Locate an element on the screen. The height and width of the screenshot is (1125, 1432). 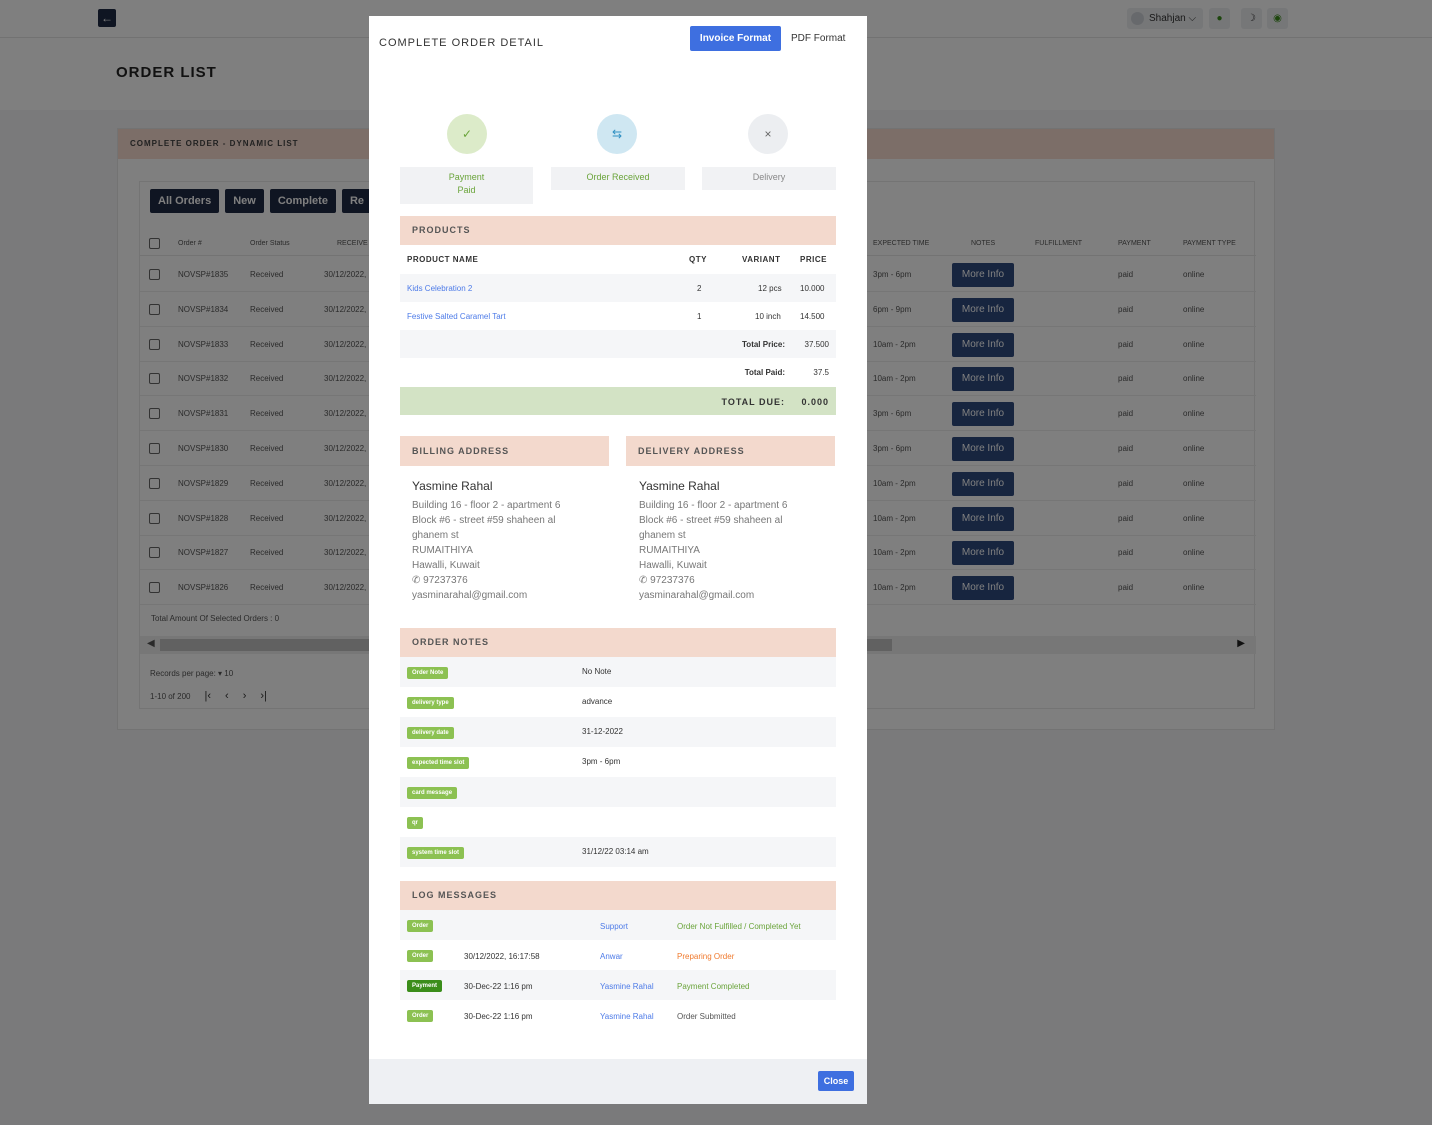
log-message: Payment Completed is located at coordinates (713, 986).